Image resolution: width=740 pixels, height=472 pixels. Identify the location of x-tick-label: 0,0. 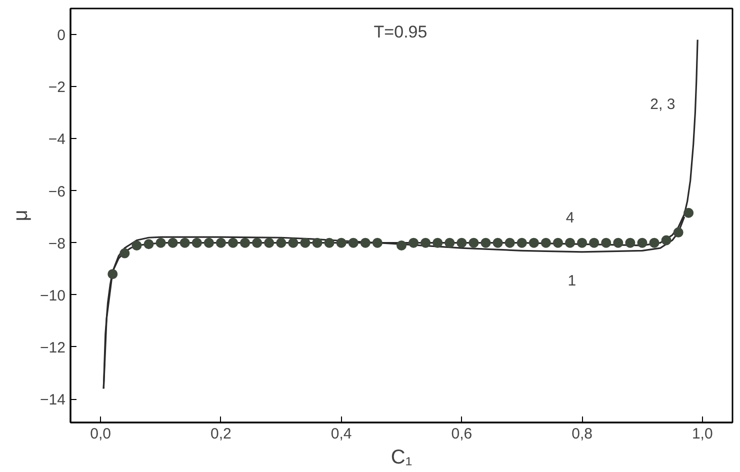
(101, 434).